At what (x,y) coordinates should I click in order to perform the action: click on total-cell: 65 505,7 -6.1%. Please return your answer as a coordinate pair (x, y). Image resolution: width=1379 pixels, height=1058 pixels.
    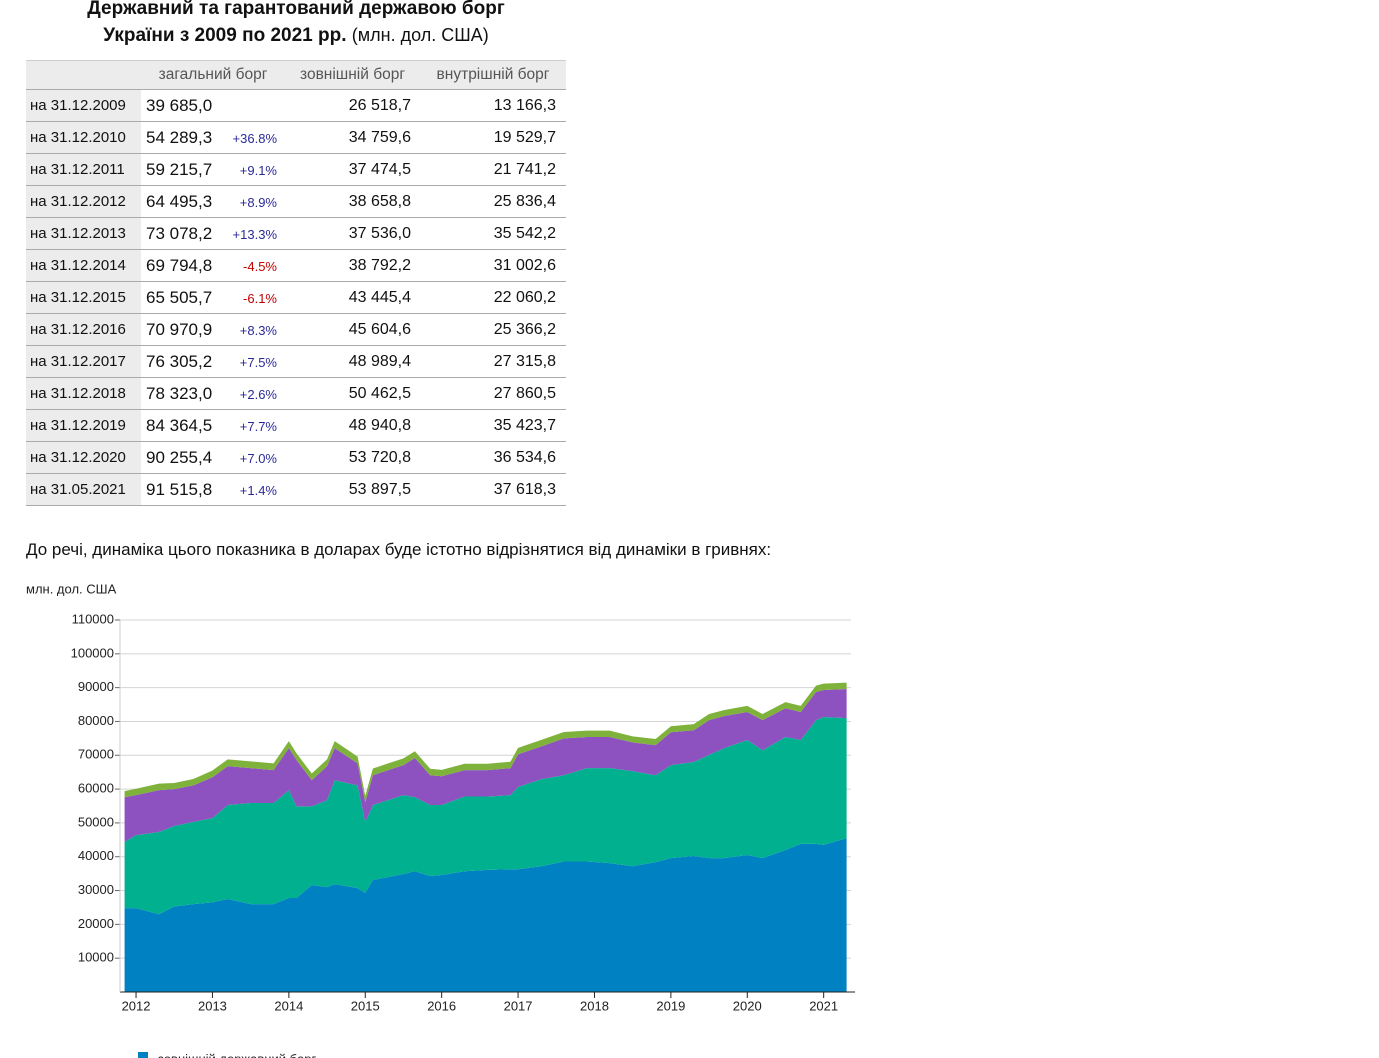
    Looking at the image, I should click on (213, 297).